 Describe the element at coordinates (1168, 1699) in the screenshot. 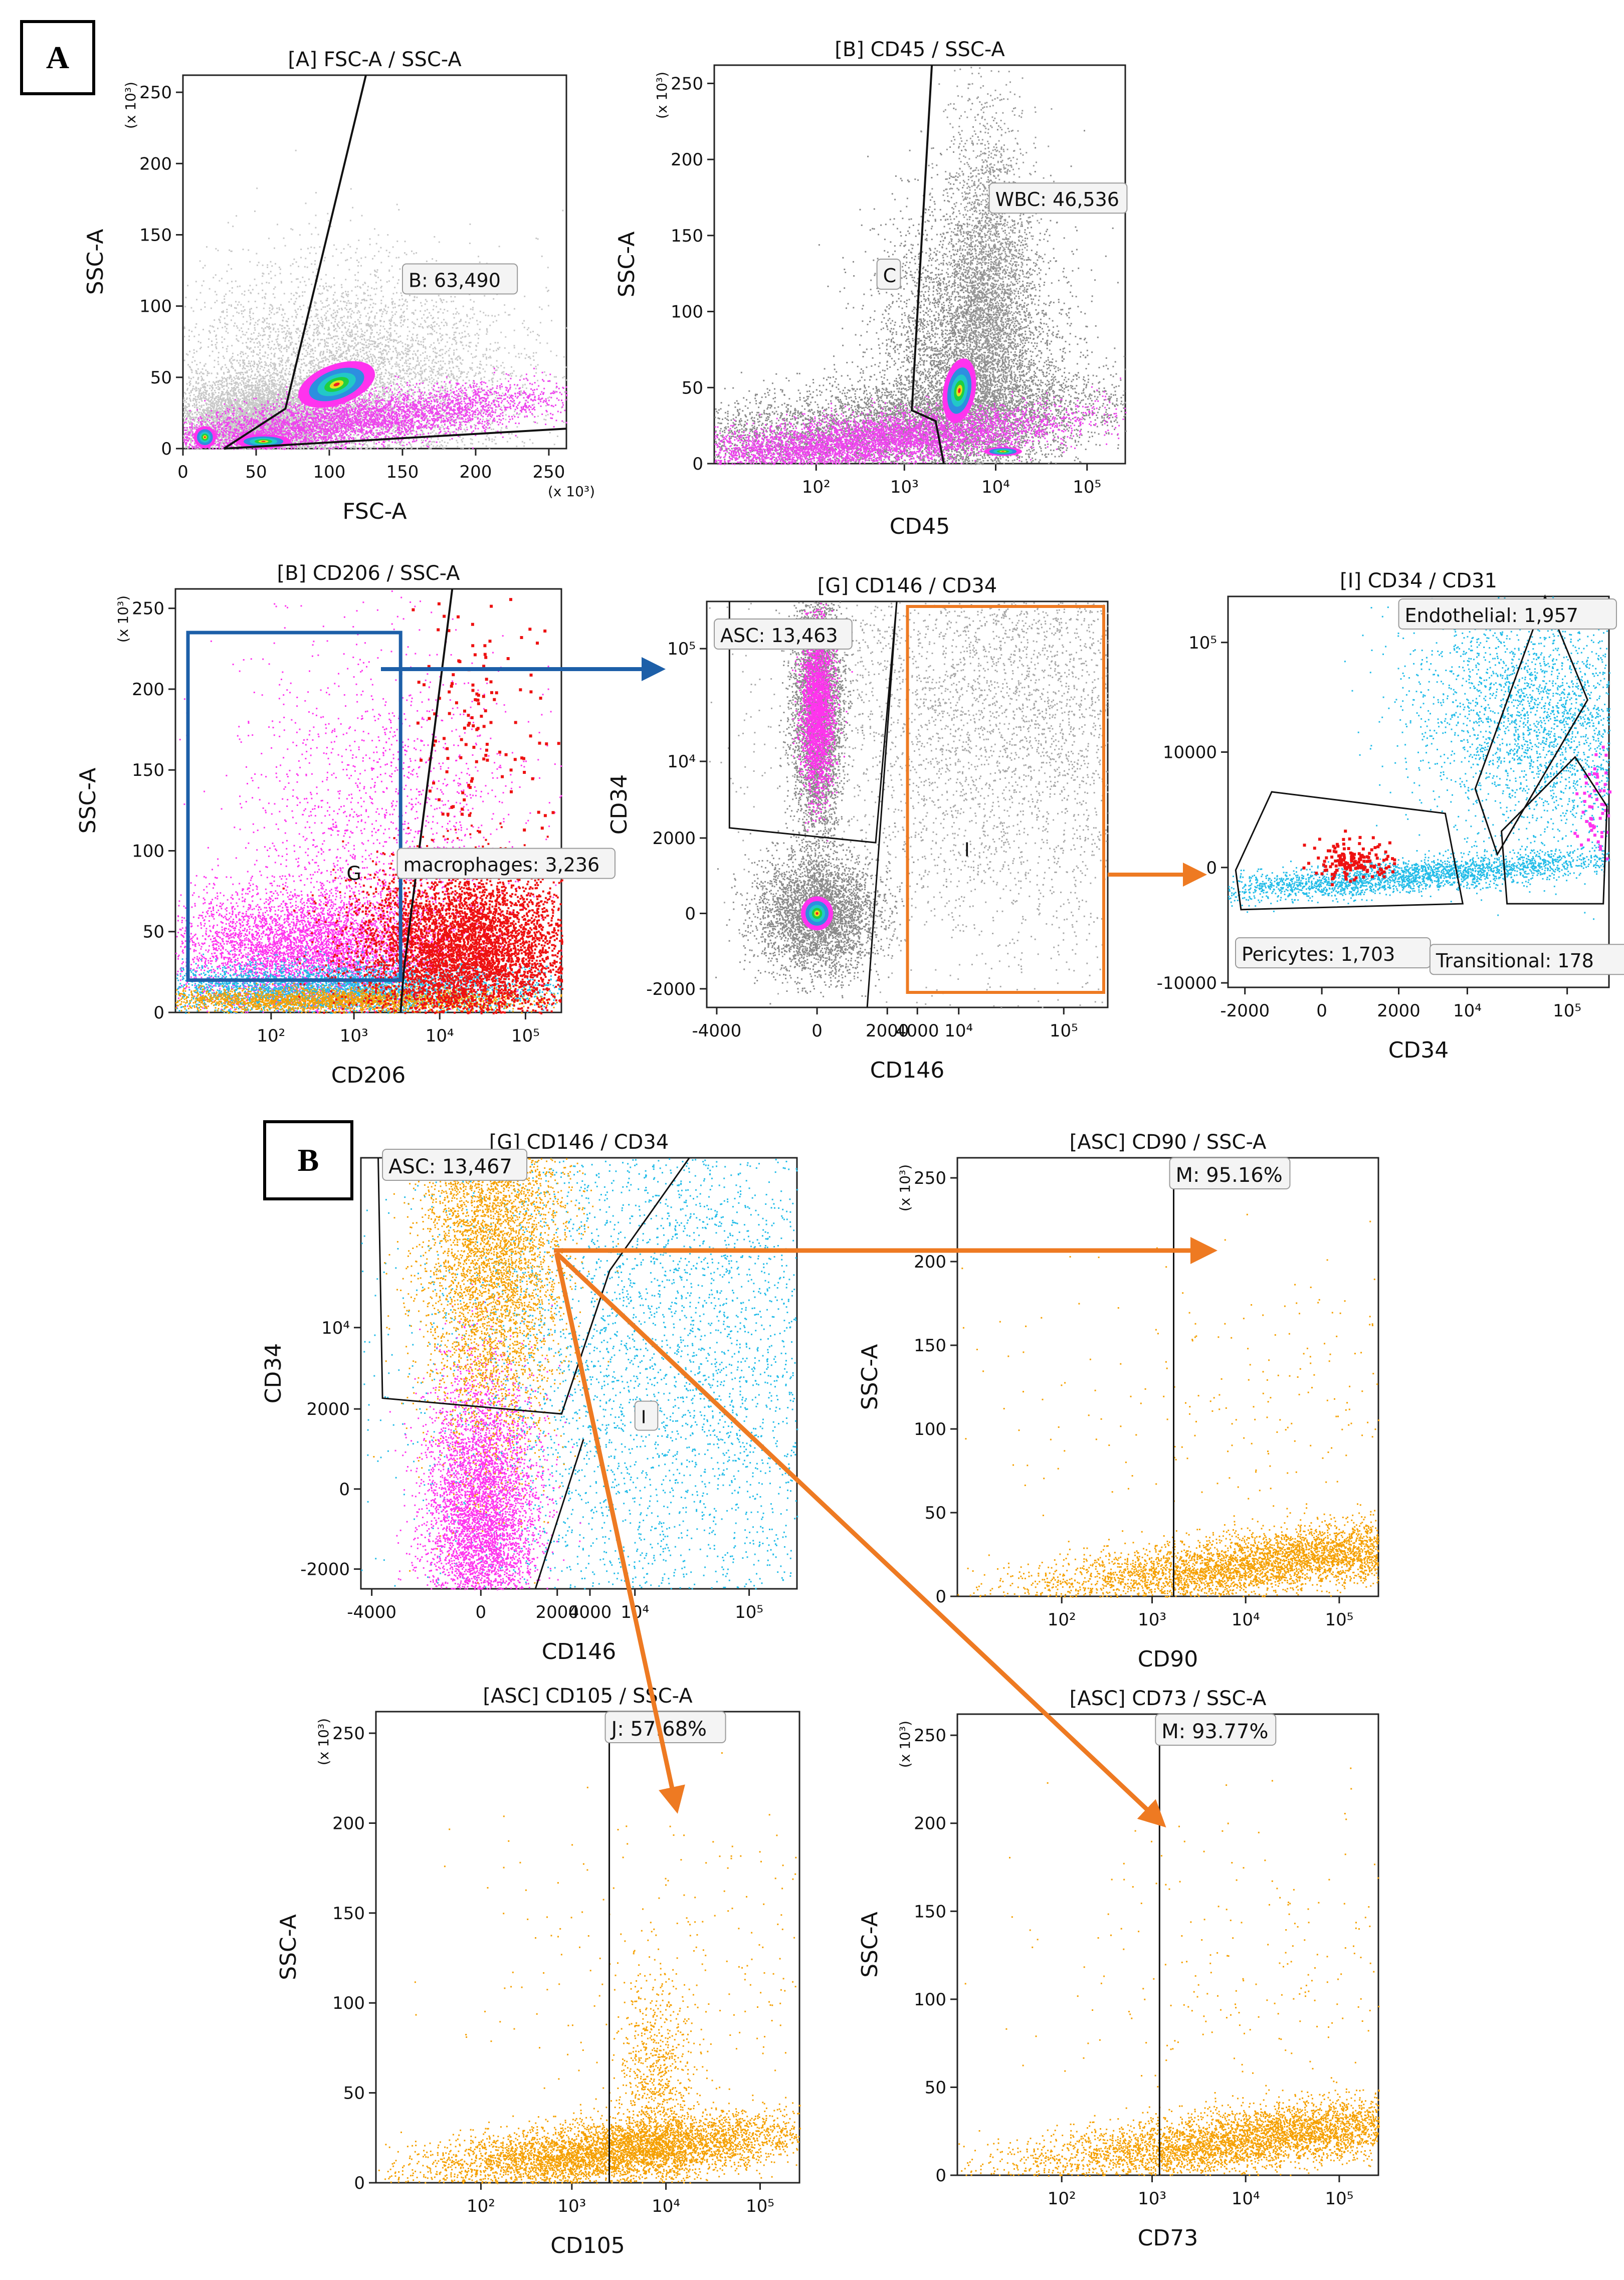

I see `chart-title: [ASC] CD73 / SSC-A` at that location.